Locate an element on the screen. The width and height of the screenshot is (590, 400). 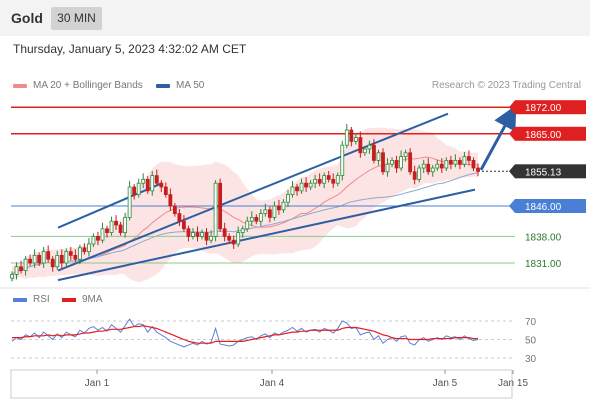
level-label-1872.00: 1872.00 is located at coordinates (543, 108).